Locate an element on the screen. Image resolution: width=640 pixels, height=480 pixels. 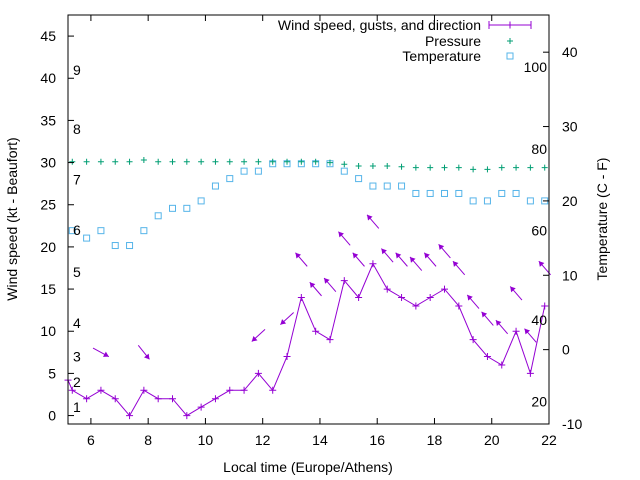
y-tick-label: 35 is located at coordinates (48, 120).